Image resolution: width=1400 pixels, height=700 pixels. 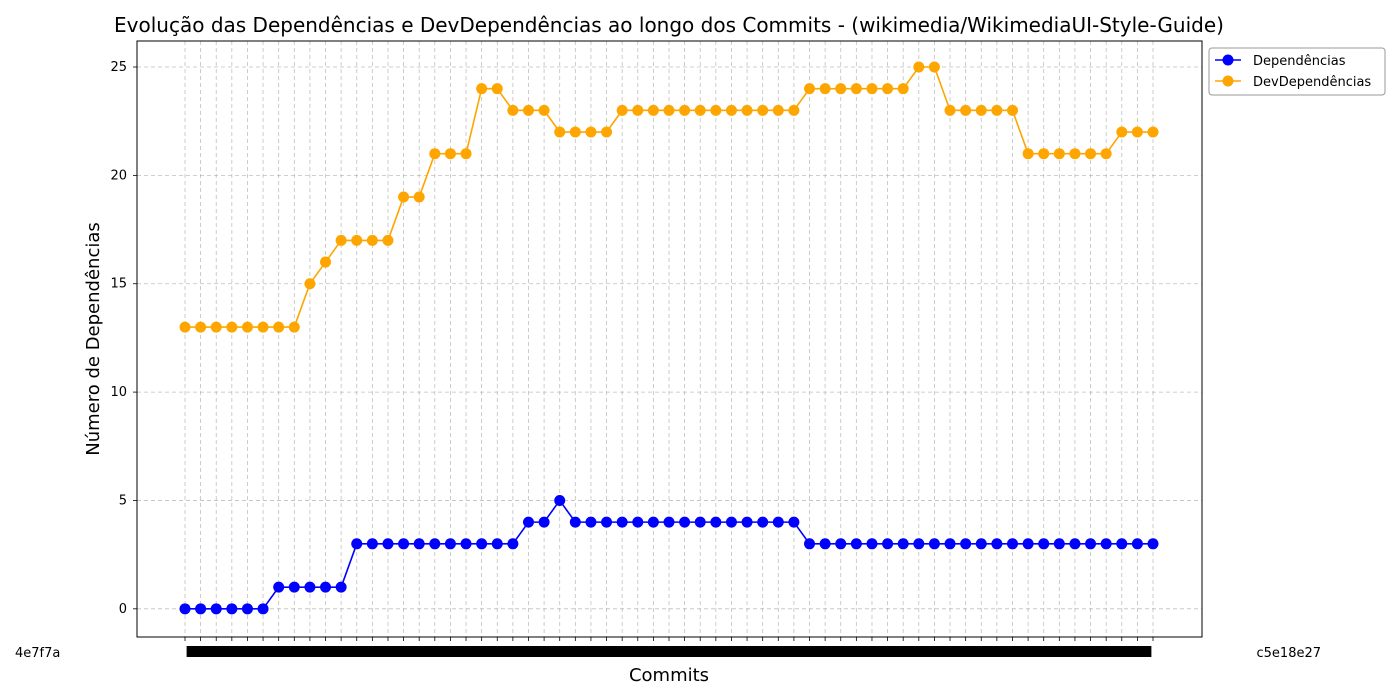 I want to click on x-tick-label-last: c5e18e27, so click(x=1289, y=653).